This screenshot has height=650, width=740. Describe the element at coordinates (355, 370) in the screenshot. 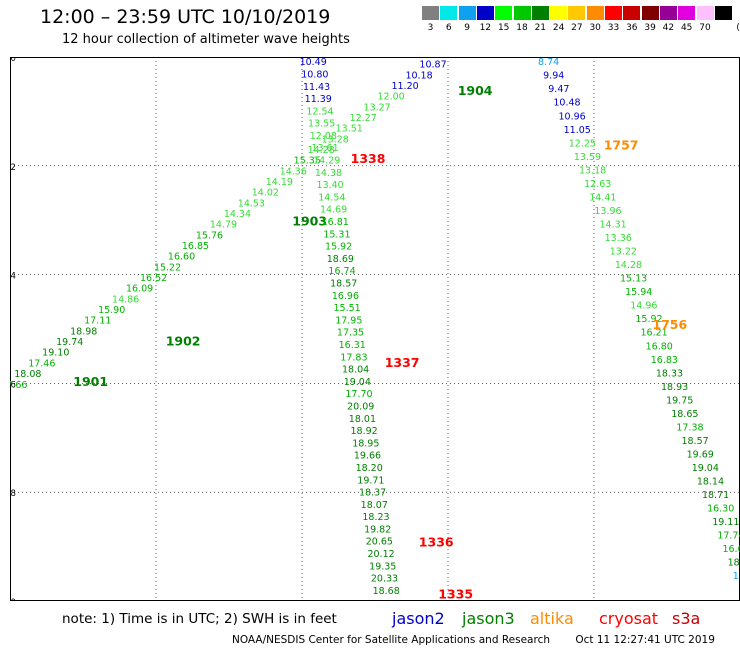

I see `swh-value: 18.04` at that location.